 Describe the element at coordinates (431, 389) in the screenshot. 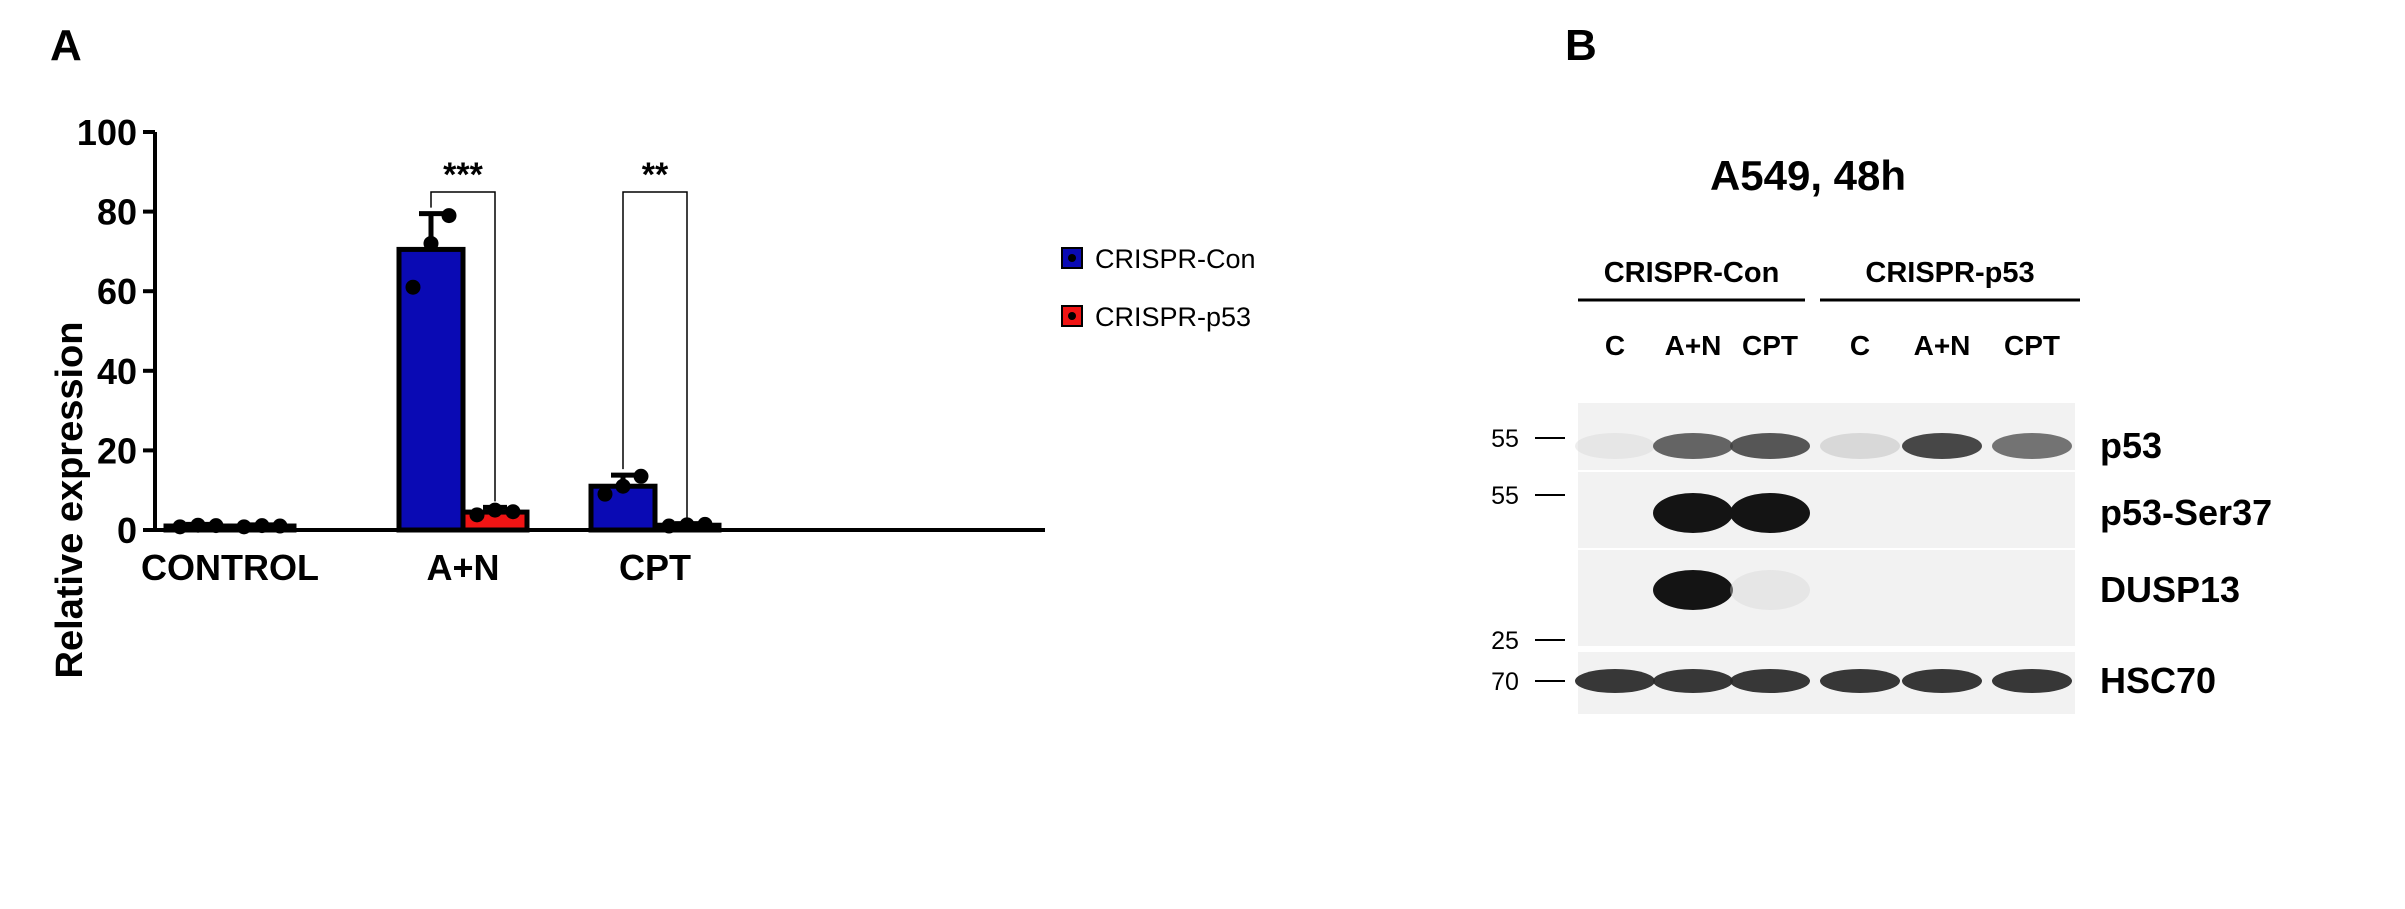

I see `bar-con-a-n` at that location.